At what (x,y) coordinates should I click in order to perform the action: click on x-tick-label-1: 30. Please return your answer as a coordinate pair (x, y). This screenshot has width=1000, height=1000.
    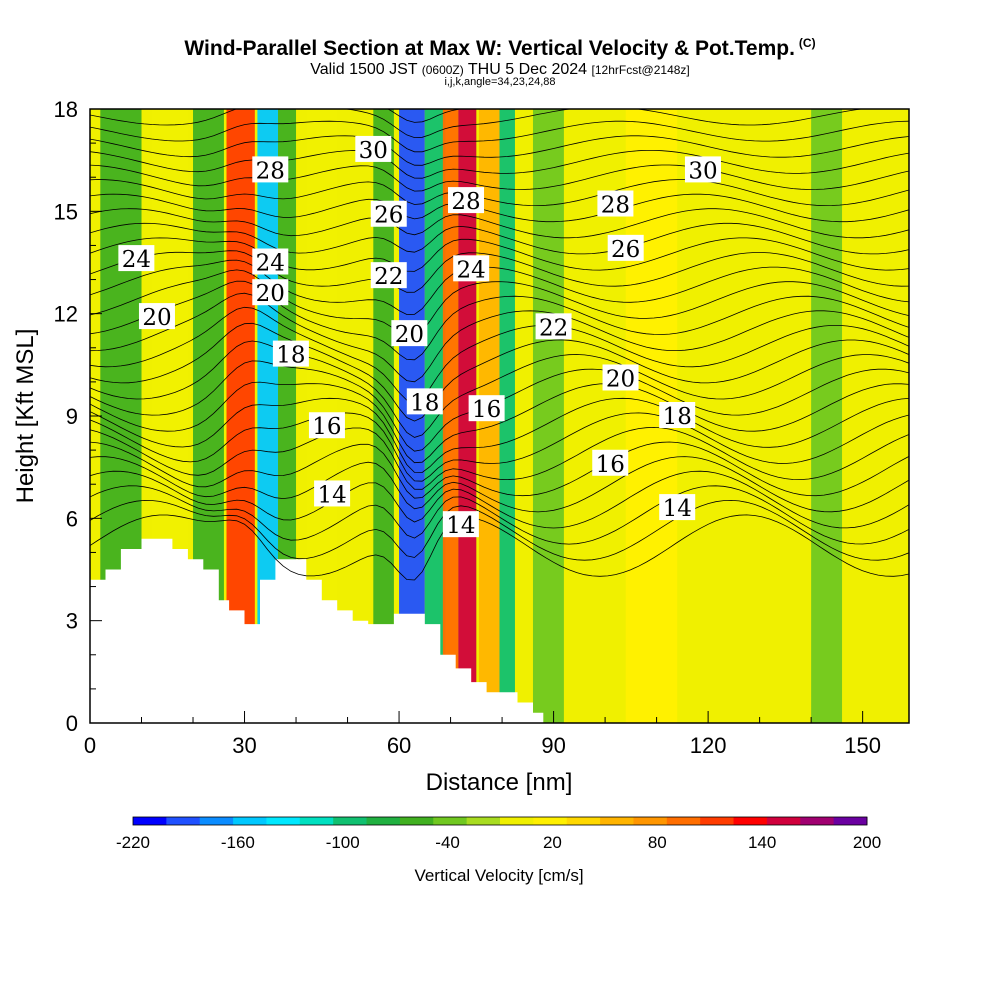
    Looking at the image, I should click on (244, 745).